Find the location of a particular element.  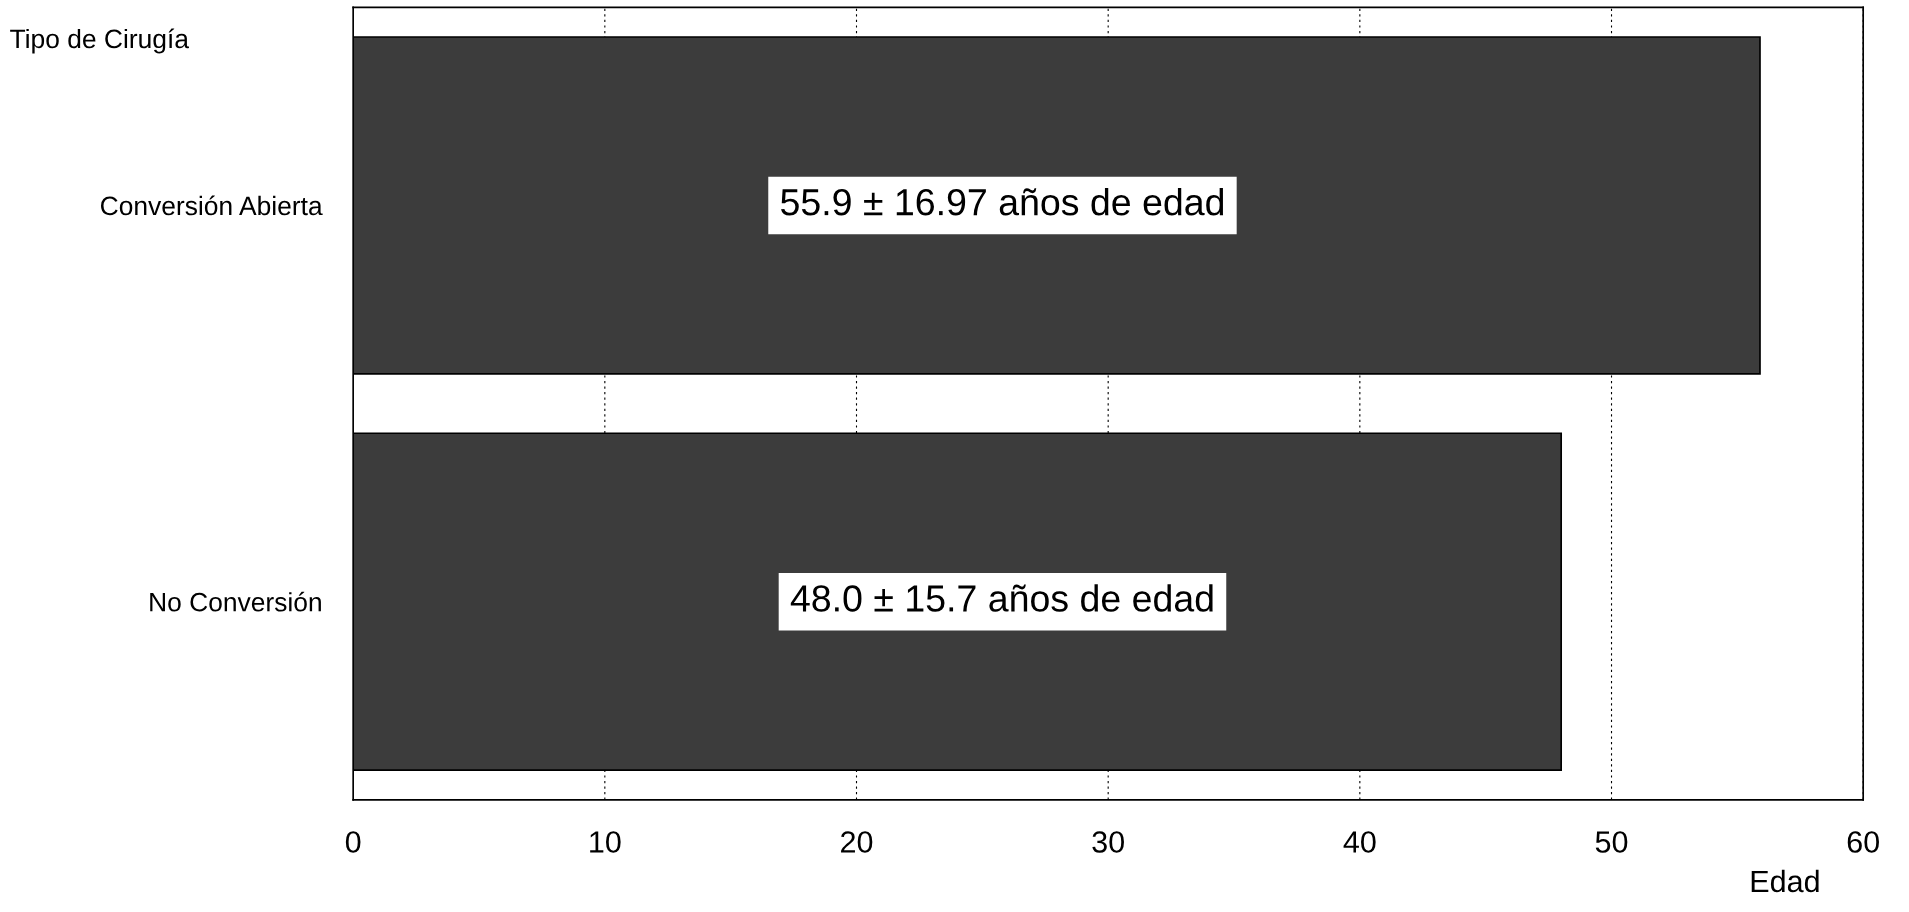

x-tick-label: 30 is located at coordinates (1108, 842).